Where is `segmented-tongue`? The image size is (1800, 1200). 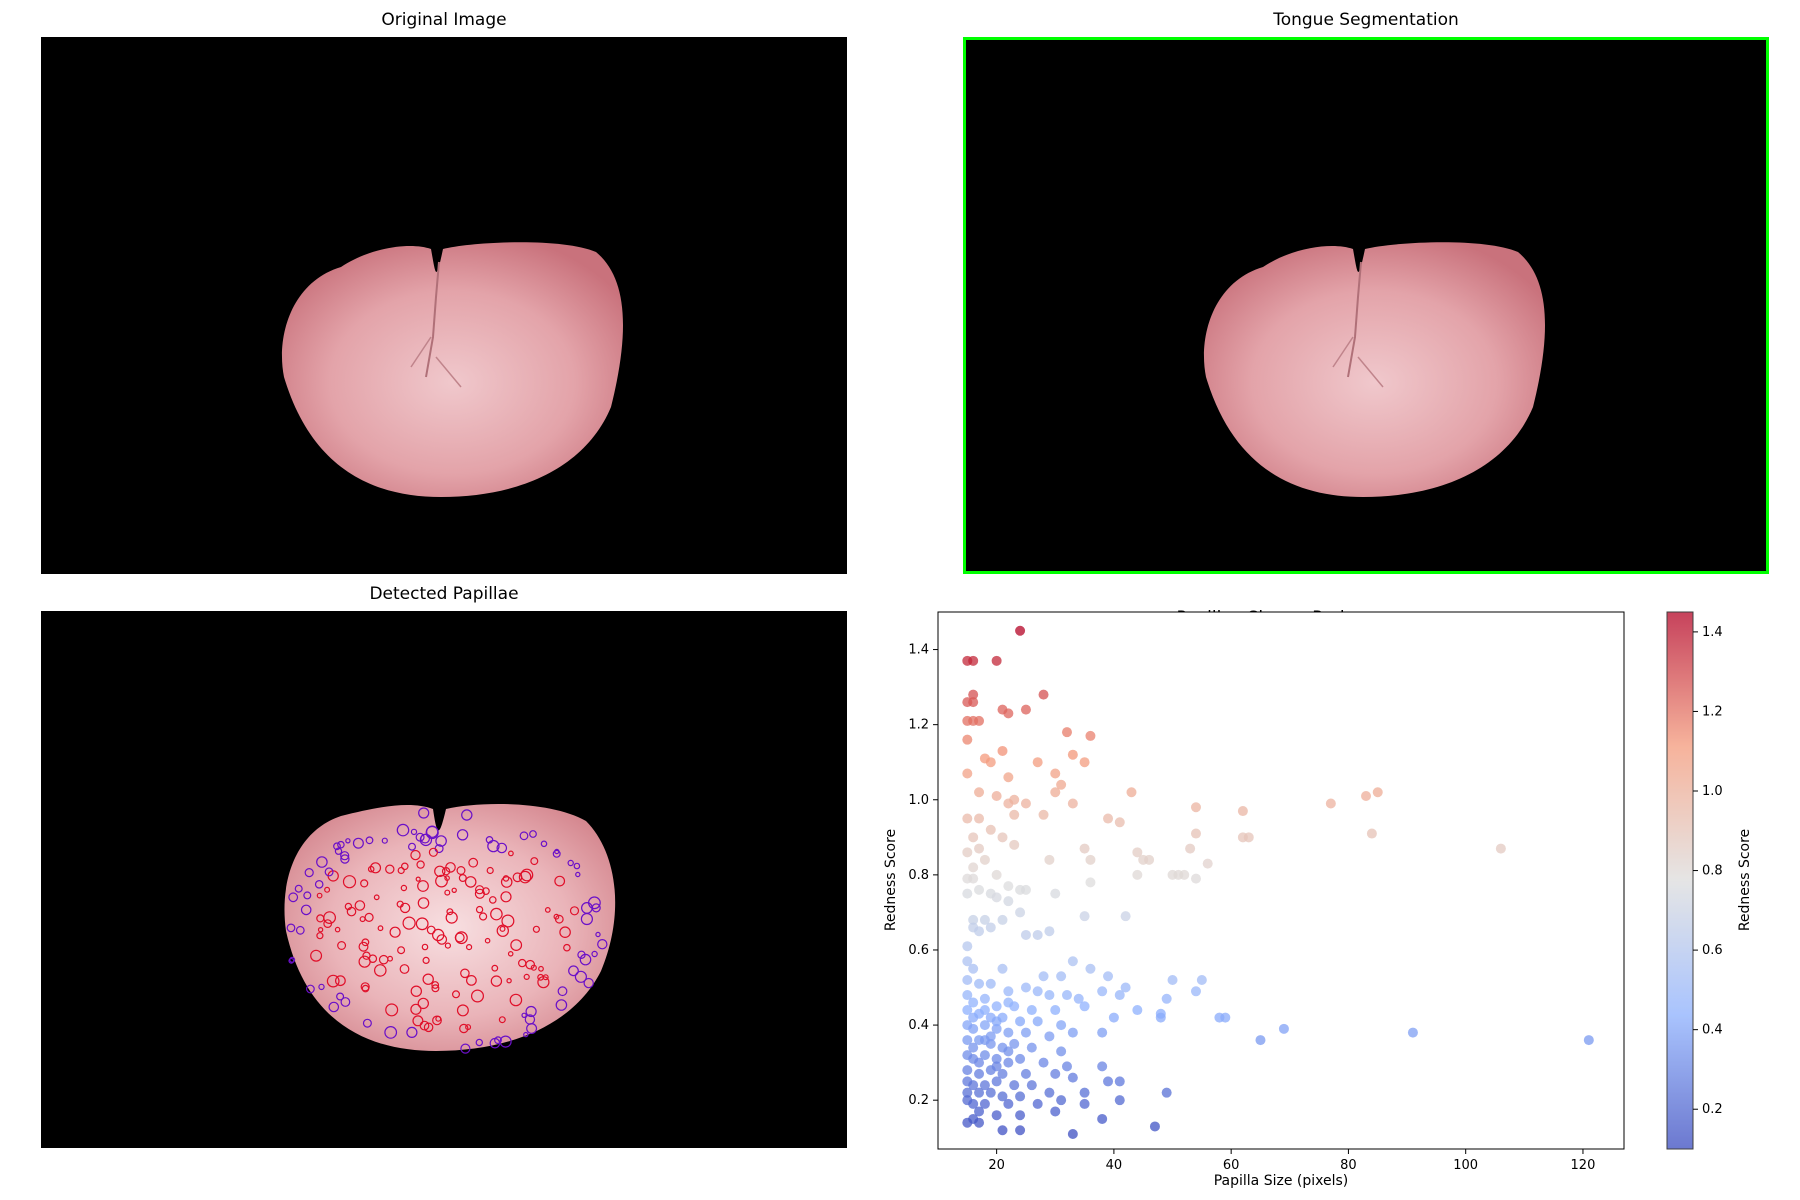 segmented-tongue is located at coordinates (1374, 369).